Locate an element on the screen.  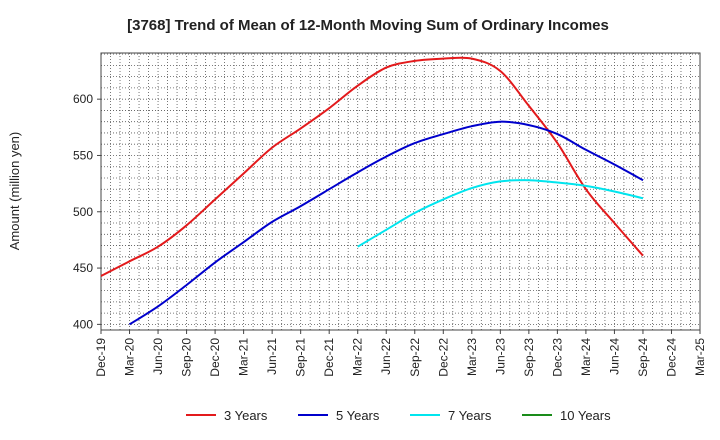
legend-label-5-years: 5 Years is located at coordinates (358, 415).